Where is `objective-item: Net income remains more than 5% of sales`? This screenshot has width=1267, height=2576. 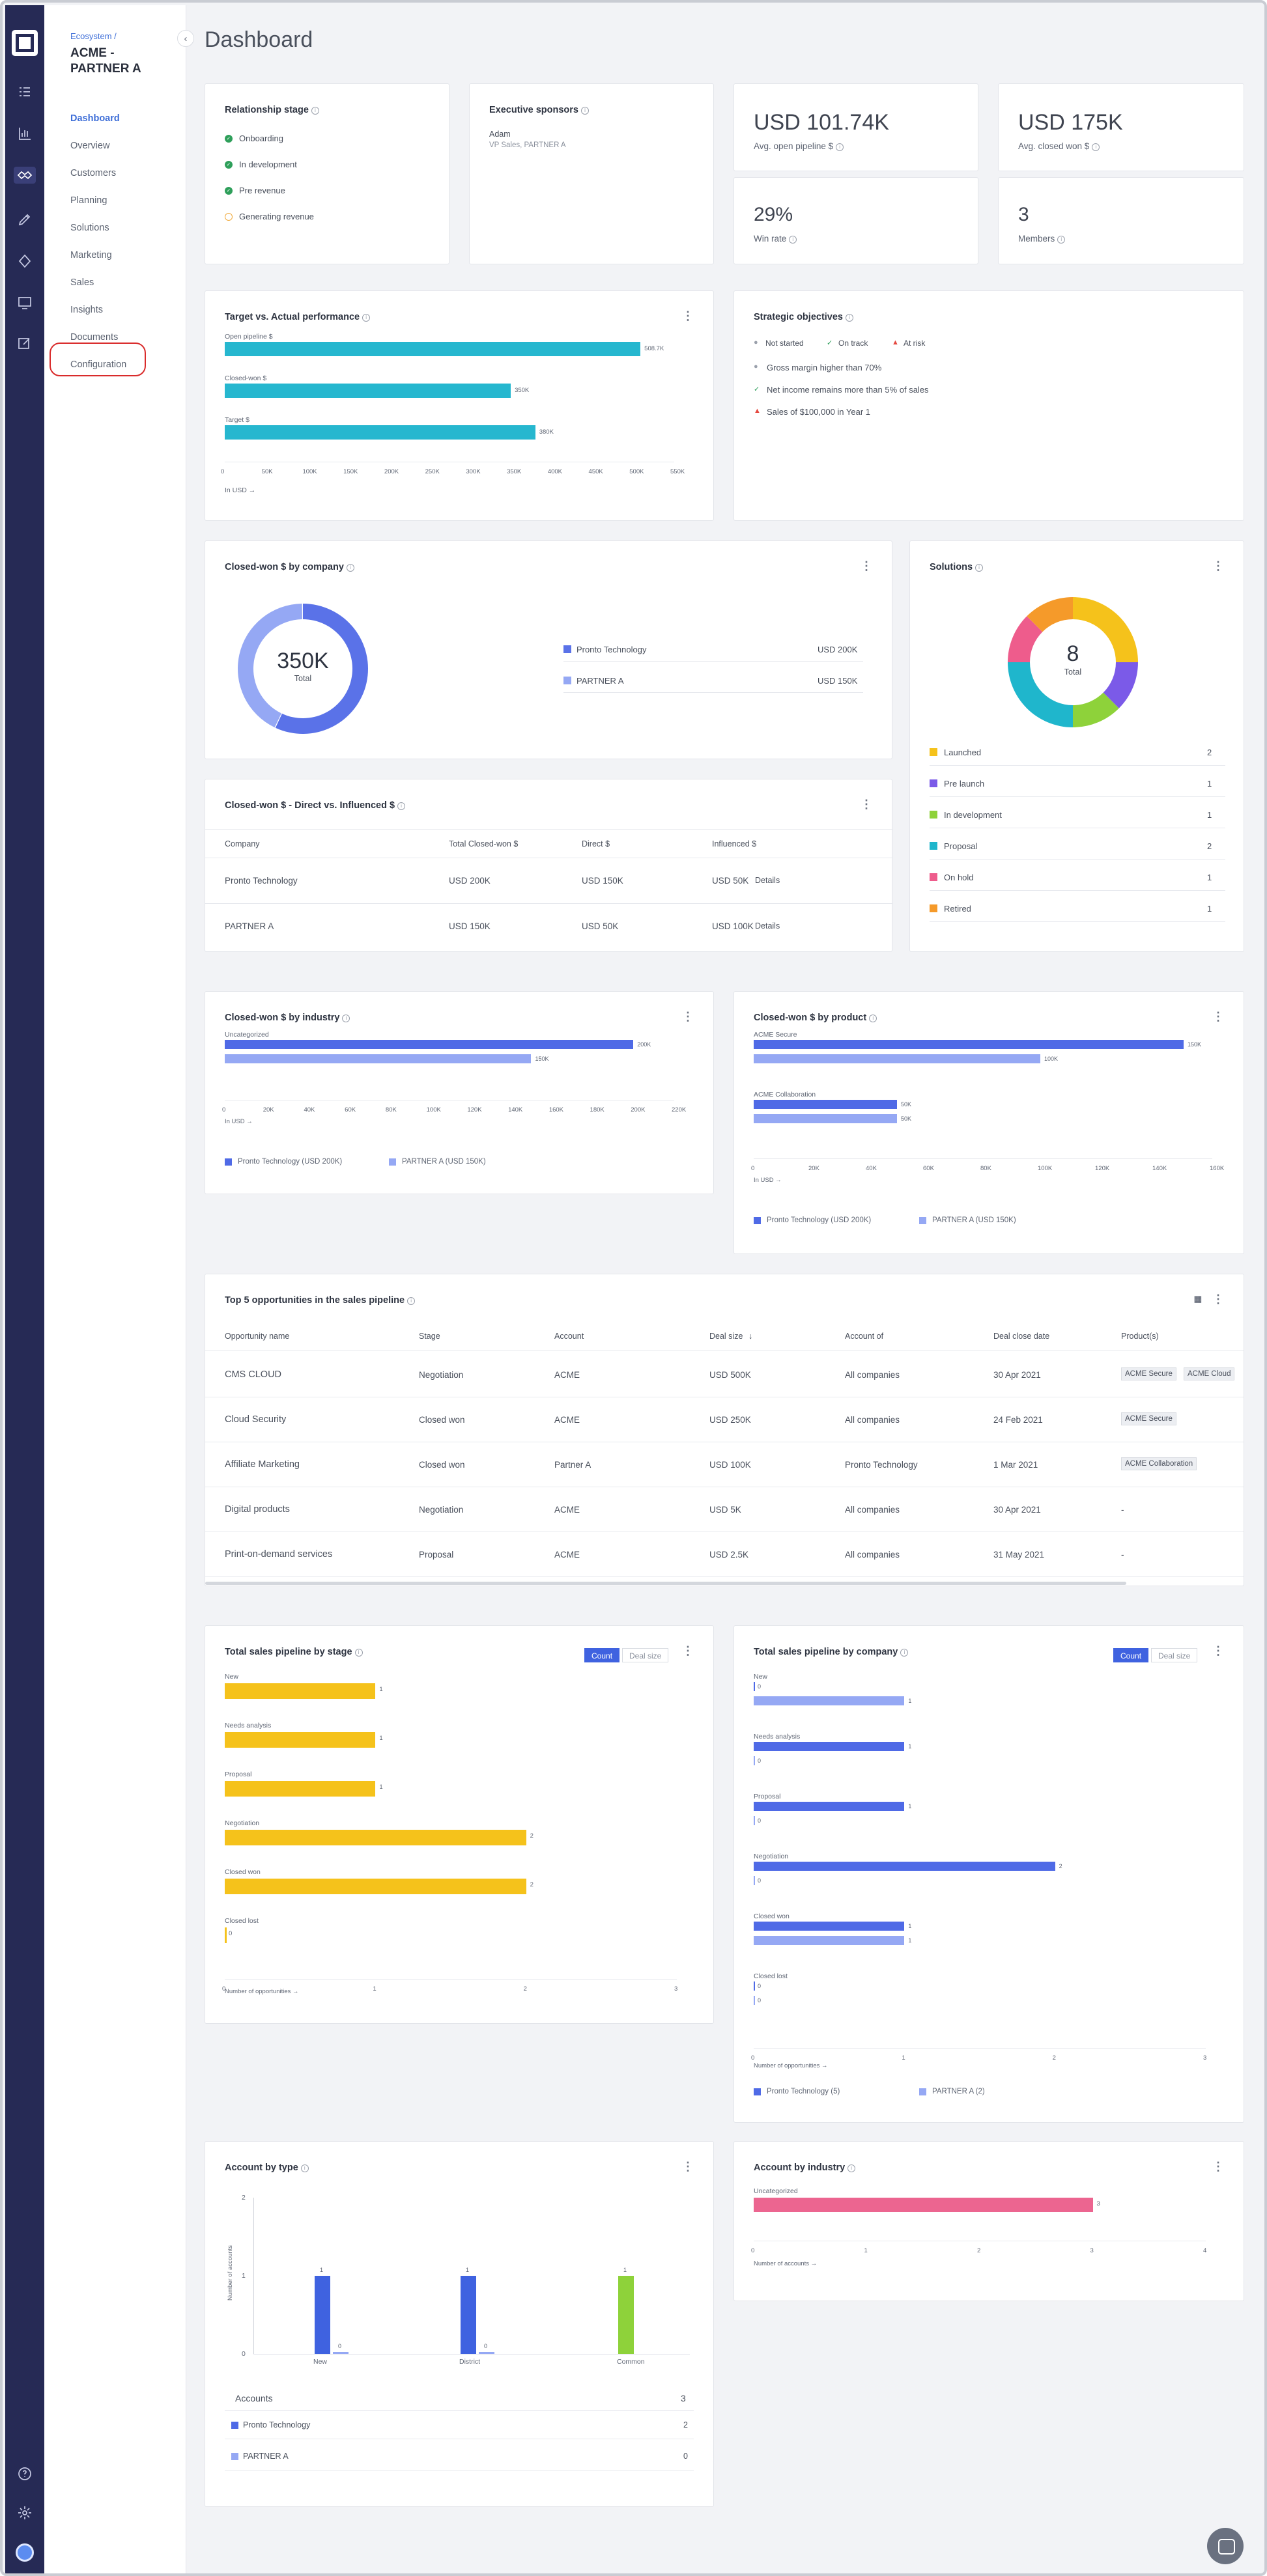
objective-item: Net income remains more than 5% of sales is located at coordinates (848, 390).